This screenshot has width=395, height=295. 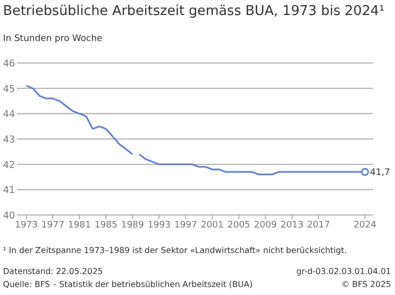 What do you see at coordinates (132, 225) in the screenshot?
I see `x-tick-label: 1989` at bounding box center [132, 225].